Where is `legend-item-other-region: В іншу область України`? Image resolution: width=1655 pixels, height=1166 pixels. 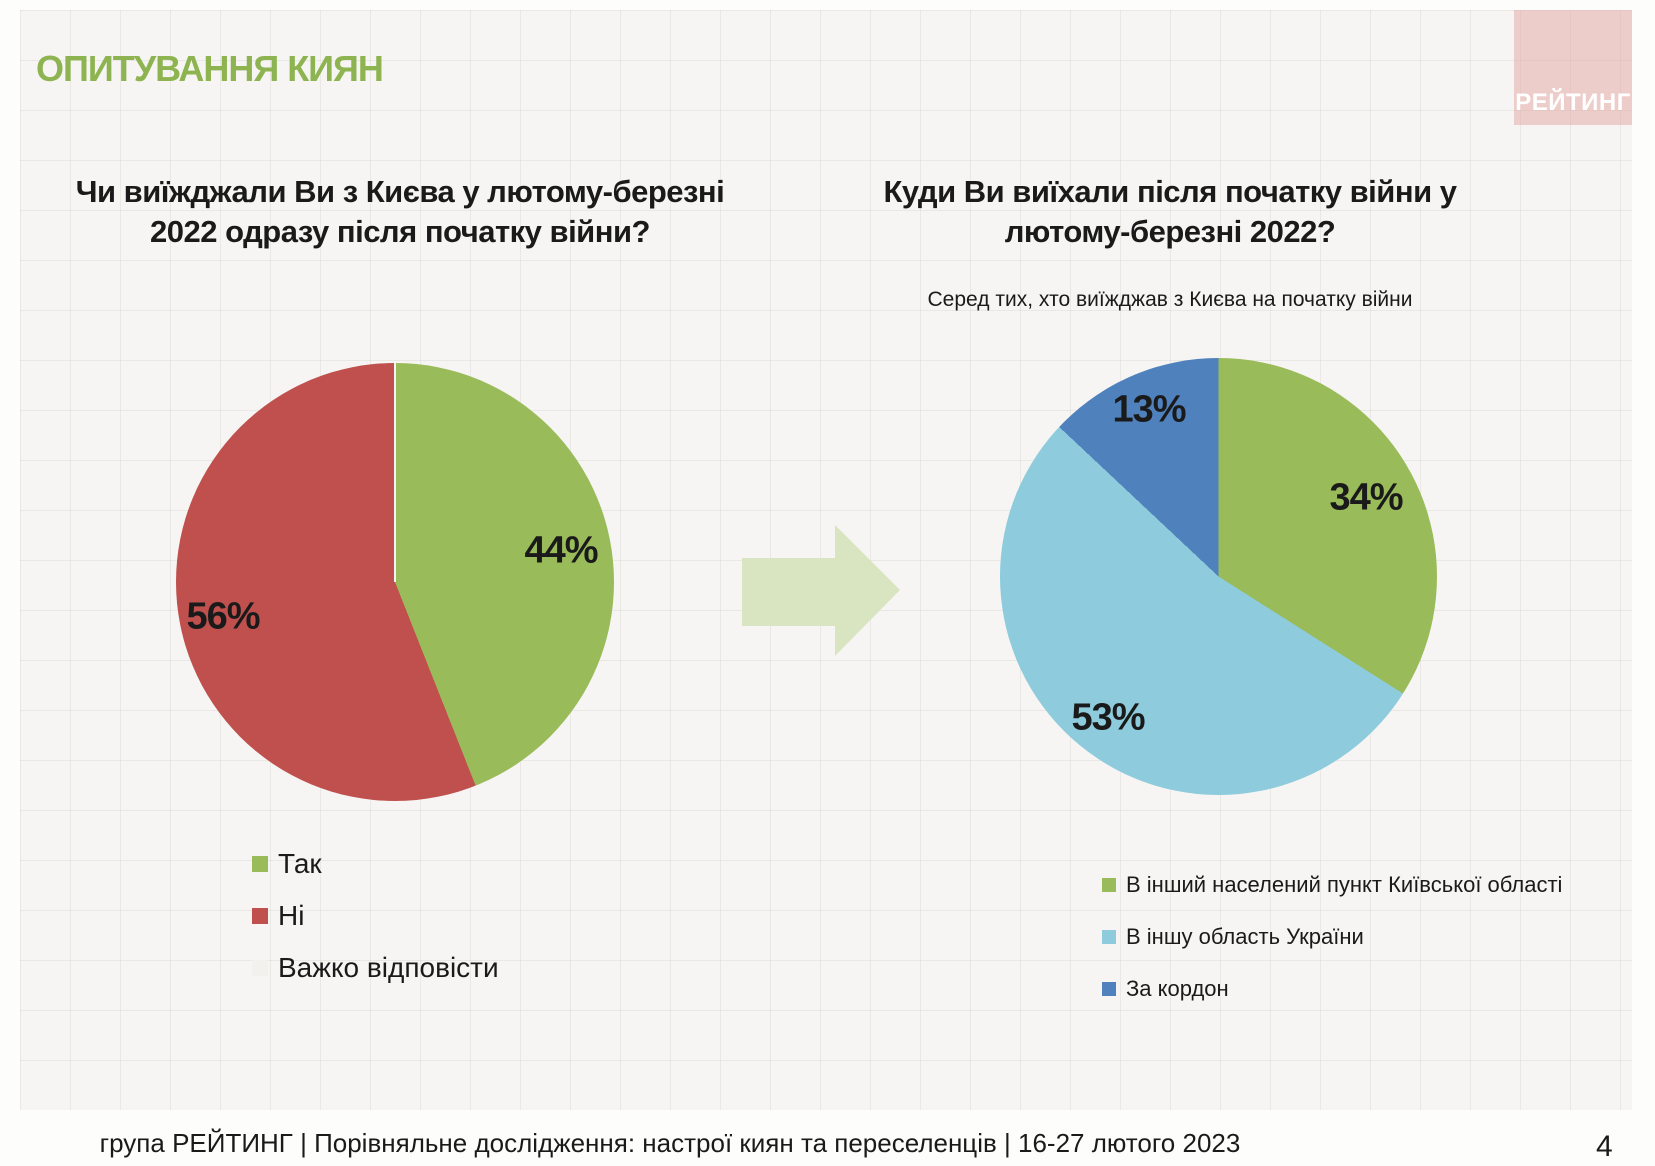 legend-item-other-region: В іншу область України is located at coordinates (1233, 937).